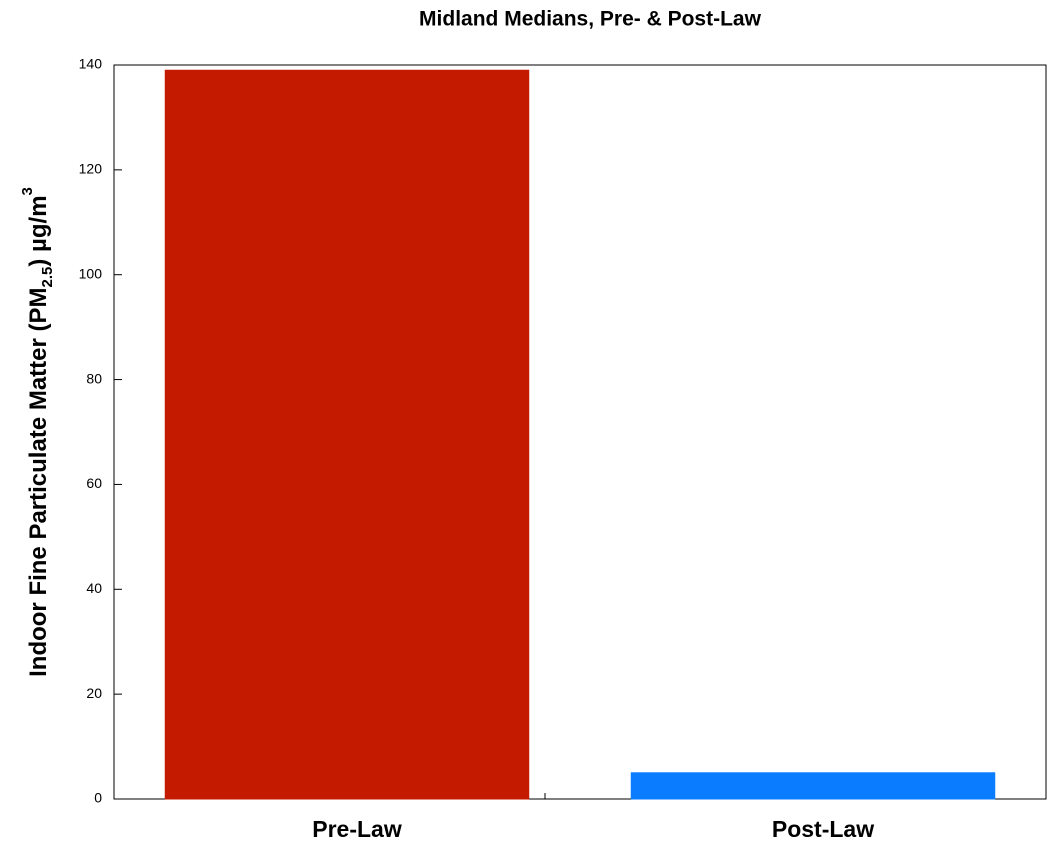 The image size is (1049, 843). Describe the element at coordinates (94, 483) in the screenshot. I see `y-tick-label: 60` at that location.